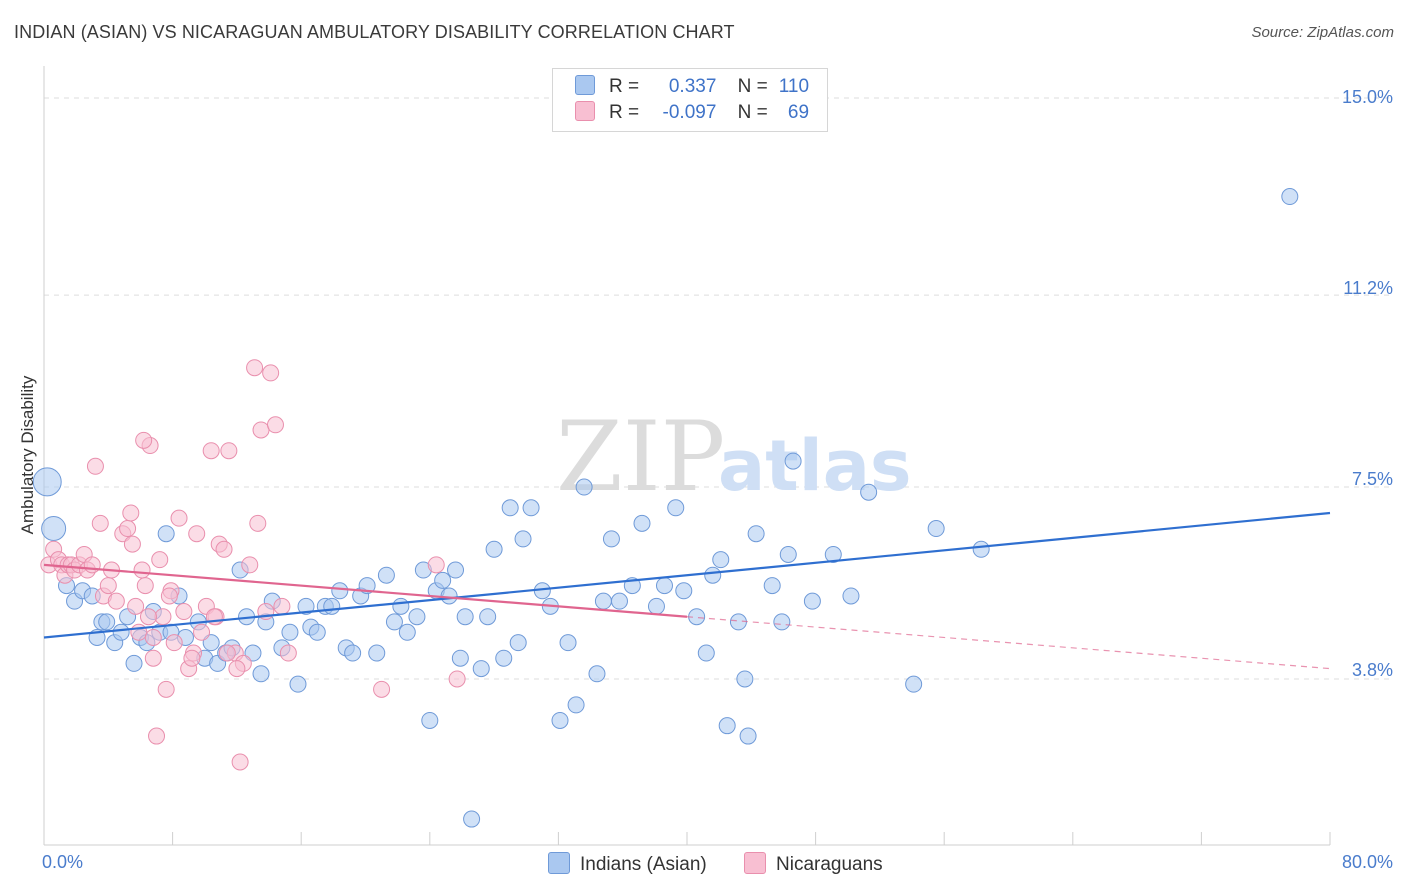 The width and height of the screenshot is (1406, 892). I want to click on bottom-legend-label: Nicaraguans, so click(829, 864).